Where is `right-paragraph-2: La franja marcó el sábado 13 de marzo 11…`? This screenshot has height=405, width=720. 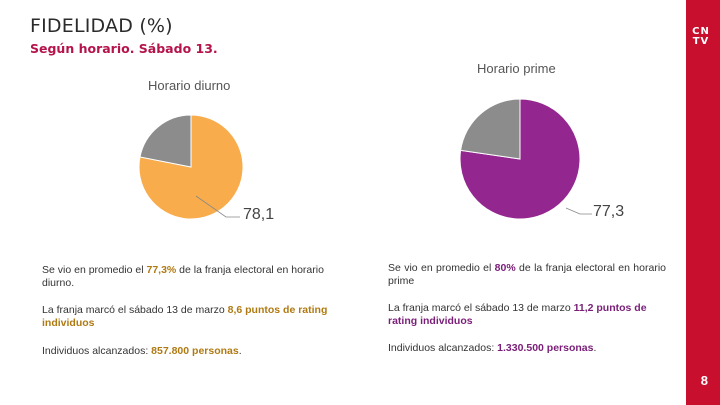 right-paragraph-2: La franja marcó el sábado 13 de marzo 11… is located at coordinates (533, 315).